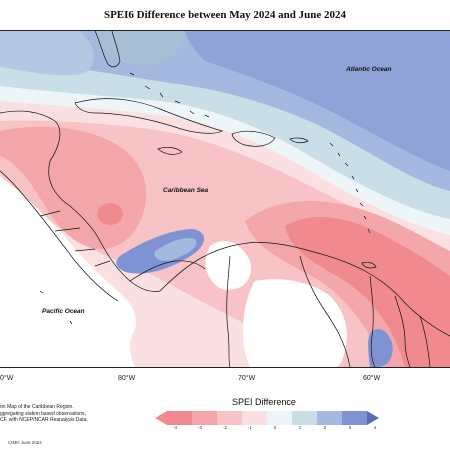 This screenshot has width=450, height=450. Describe the element at coordinates (127, 378) in the screenshot. I see `longitude-label: 80°W` at that location.